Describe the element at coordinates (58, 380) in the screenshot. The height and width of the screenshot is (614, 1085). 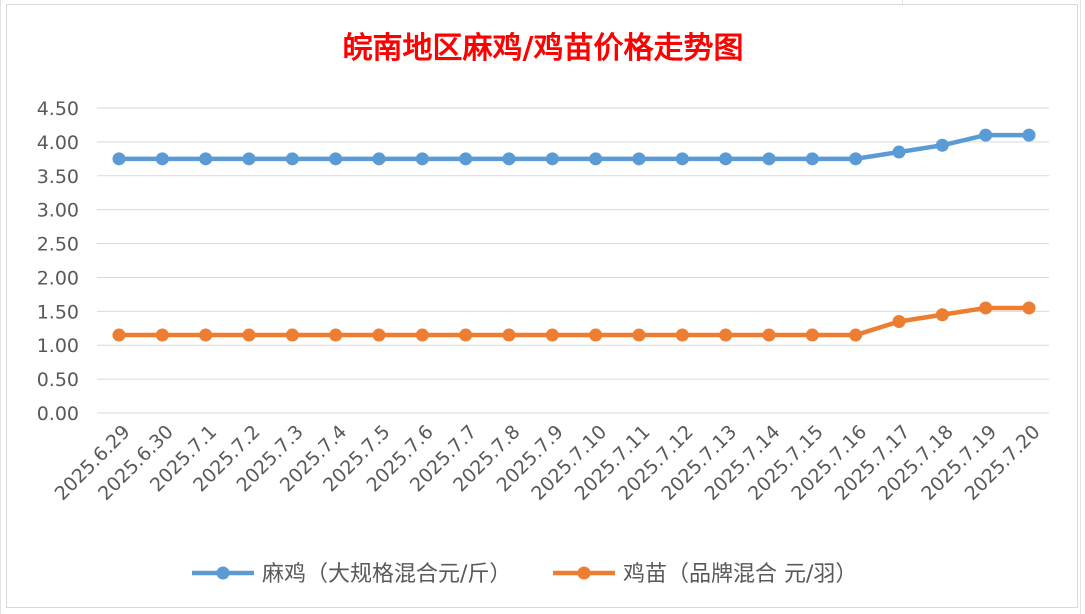
I see `y-tick-label: 0.50` at that location.